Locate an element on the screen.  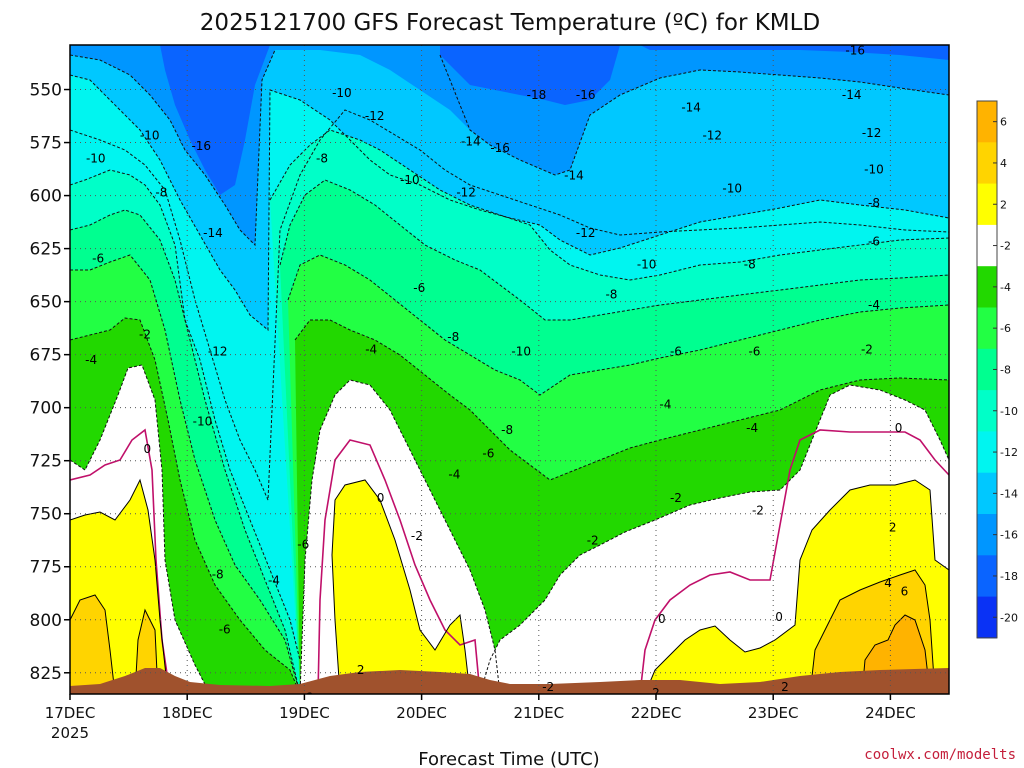
contour-label: 4 is located at coordinates (888, 583).